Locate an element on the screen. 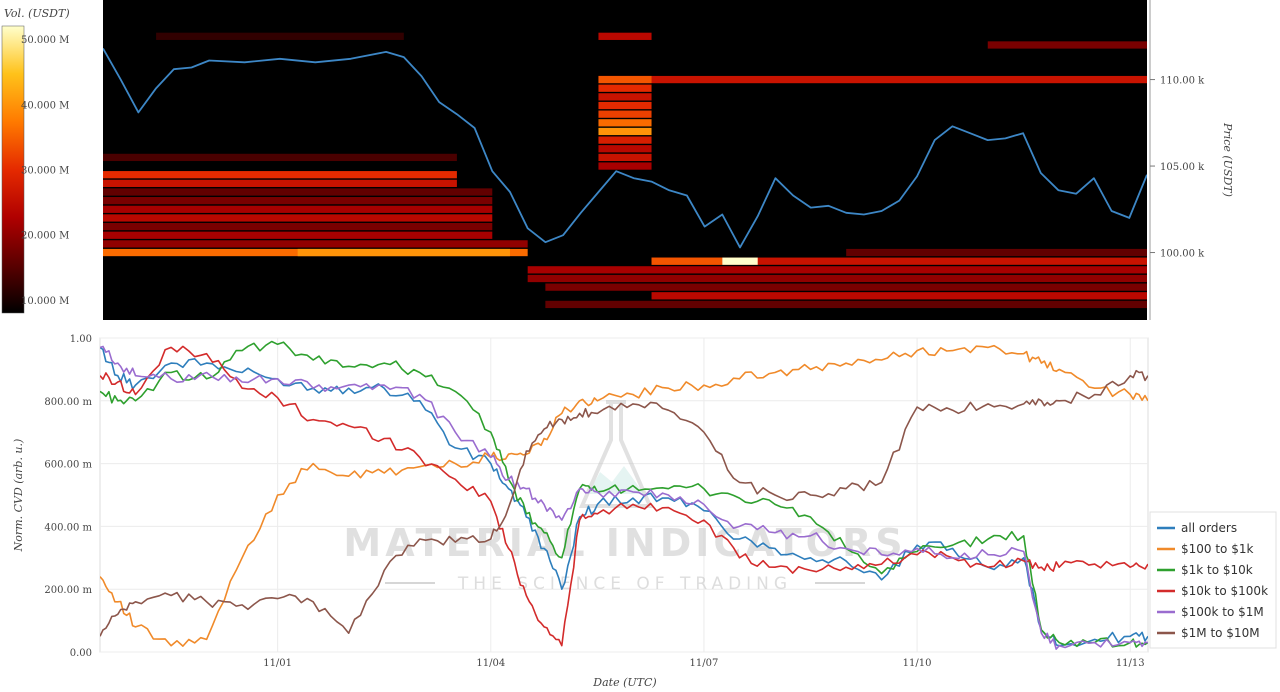 This screenshot has width=1280, height=692. colorbar-scale is located at coordinates (13, 169).